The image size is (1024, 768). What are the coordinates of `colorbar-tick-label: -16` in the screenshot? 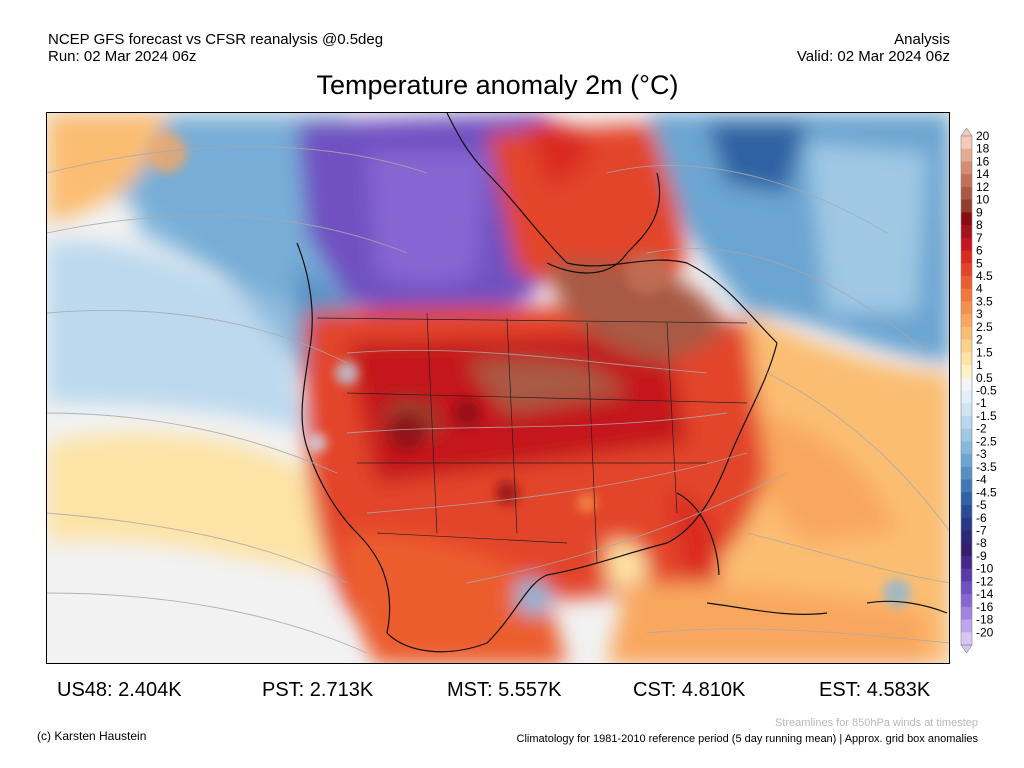 It's located at (985, 607).